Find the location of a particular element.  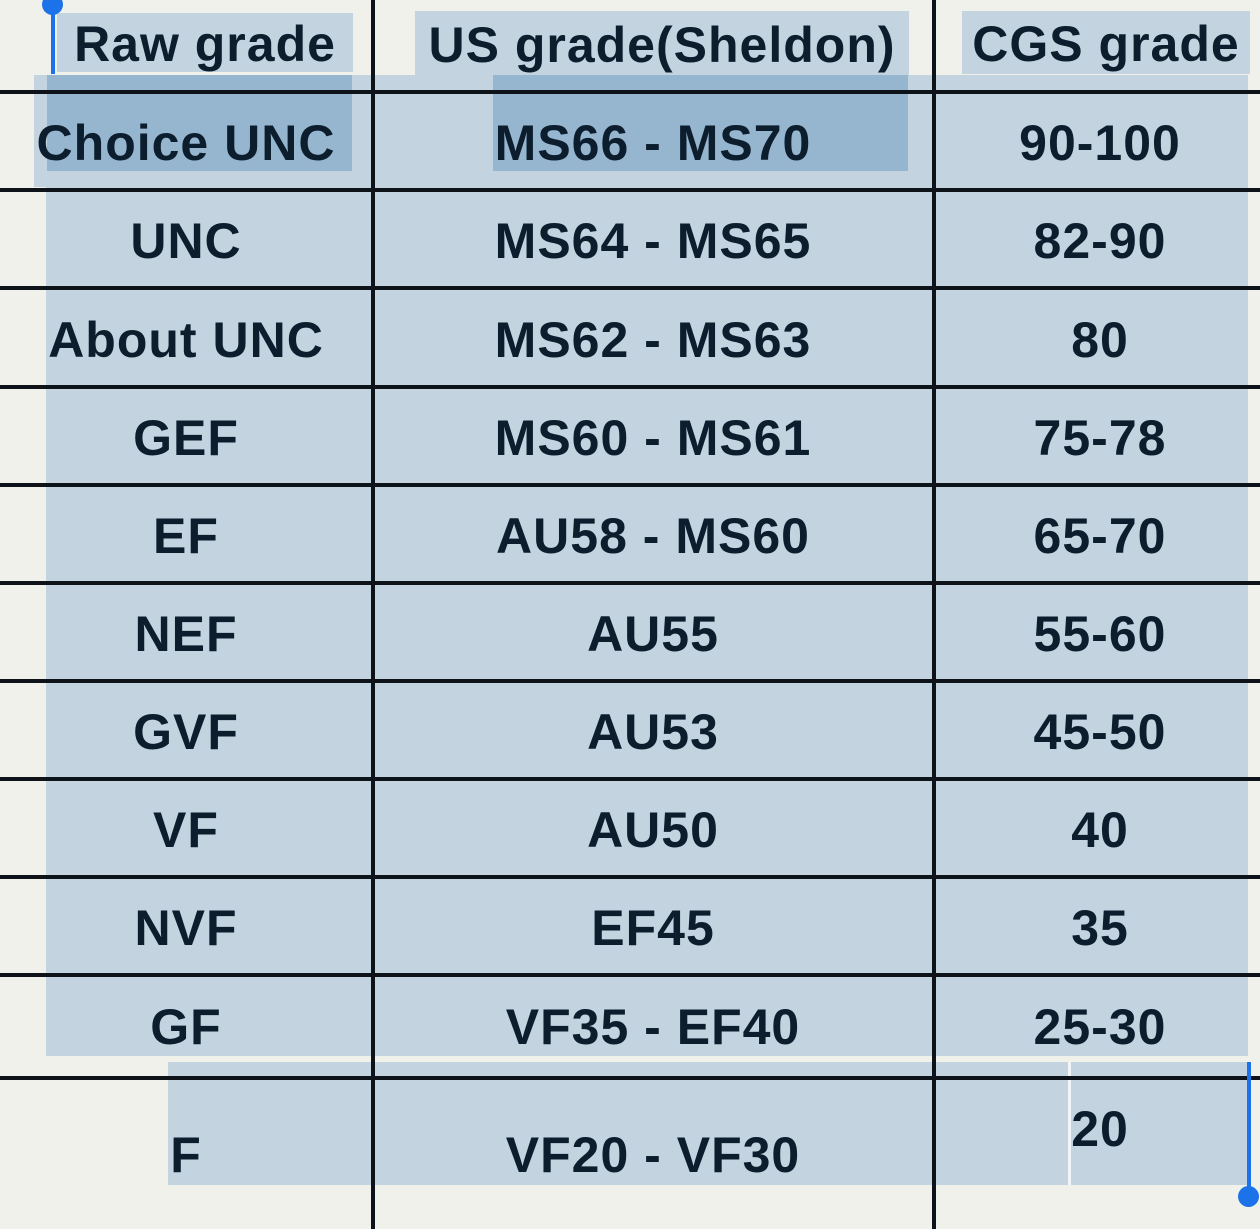

selection-highlight-header-raw is located at coordinates (205, 42).